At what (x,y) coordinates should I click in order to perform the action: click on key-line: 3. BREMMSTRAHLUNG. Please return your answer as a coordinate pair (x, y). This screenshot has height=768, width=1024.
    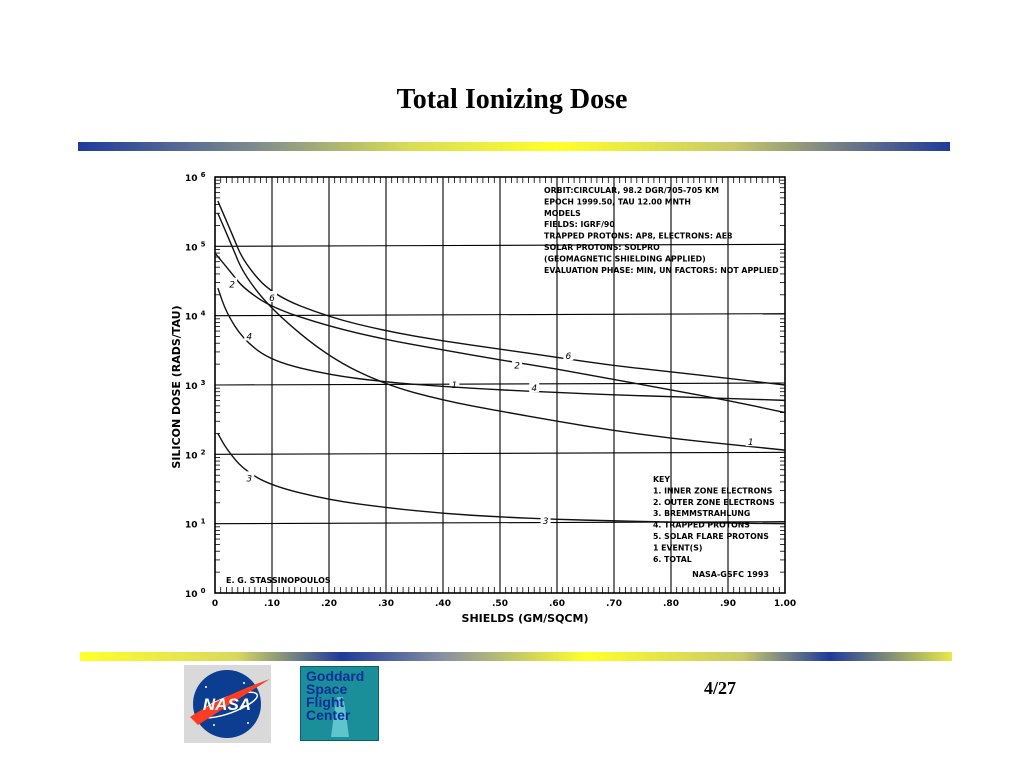
    Looking at the image, I should click on (701, 513).